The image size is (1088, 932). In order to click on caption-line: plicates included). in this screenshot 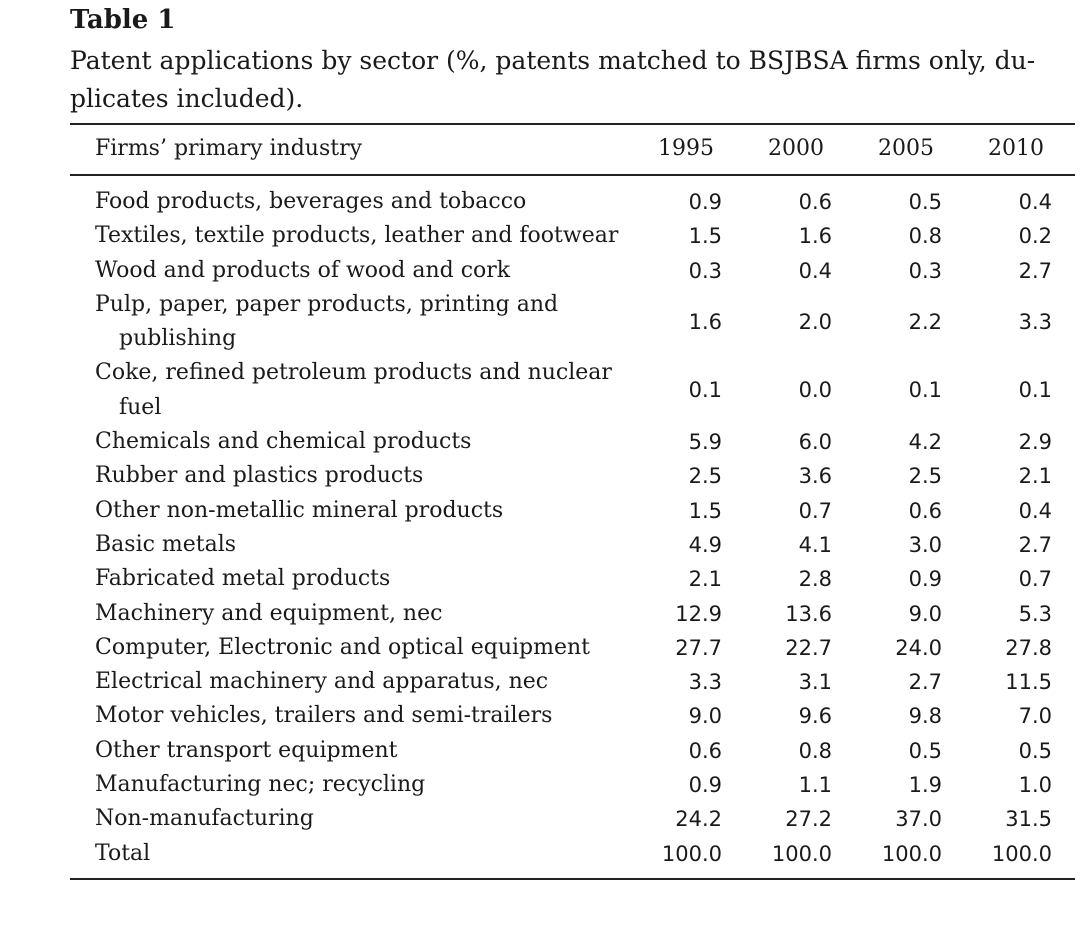, I will do `click(187, 98)`.